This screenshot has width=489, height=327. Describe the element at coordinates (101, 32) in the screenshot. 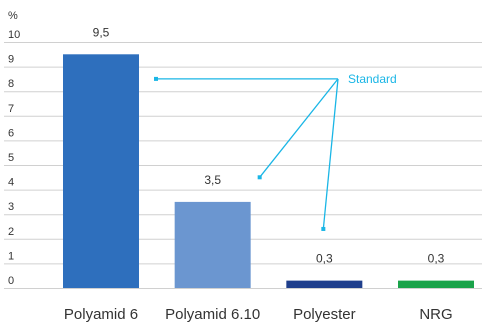

I see `data-label: 9,5` at that location.